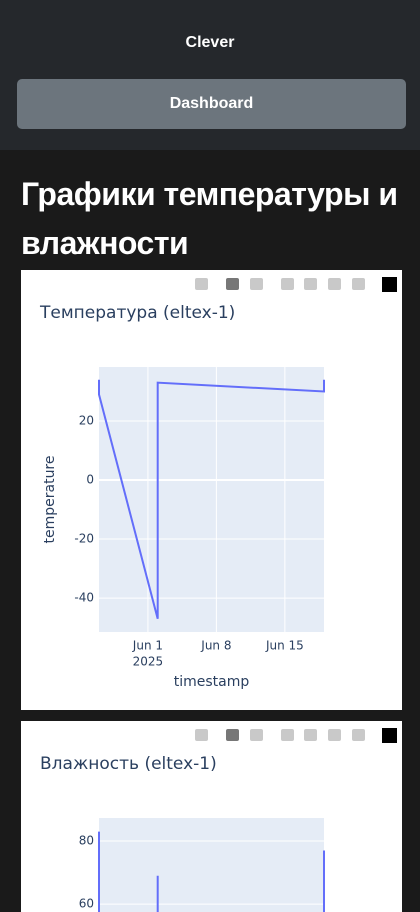 Image resolution: width=420 pixels, height=912 pixels. I want to click on x-tick-year: 2025, so click(148, 662).